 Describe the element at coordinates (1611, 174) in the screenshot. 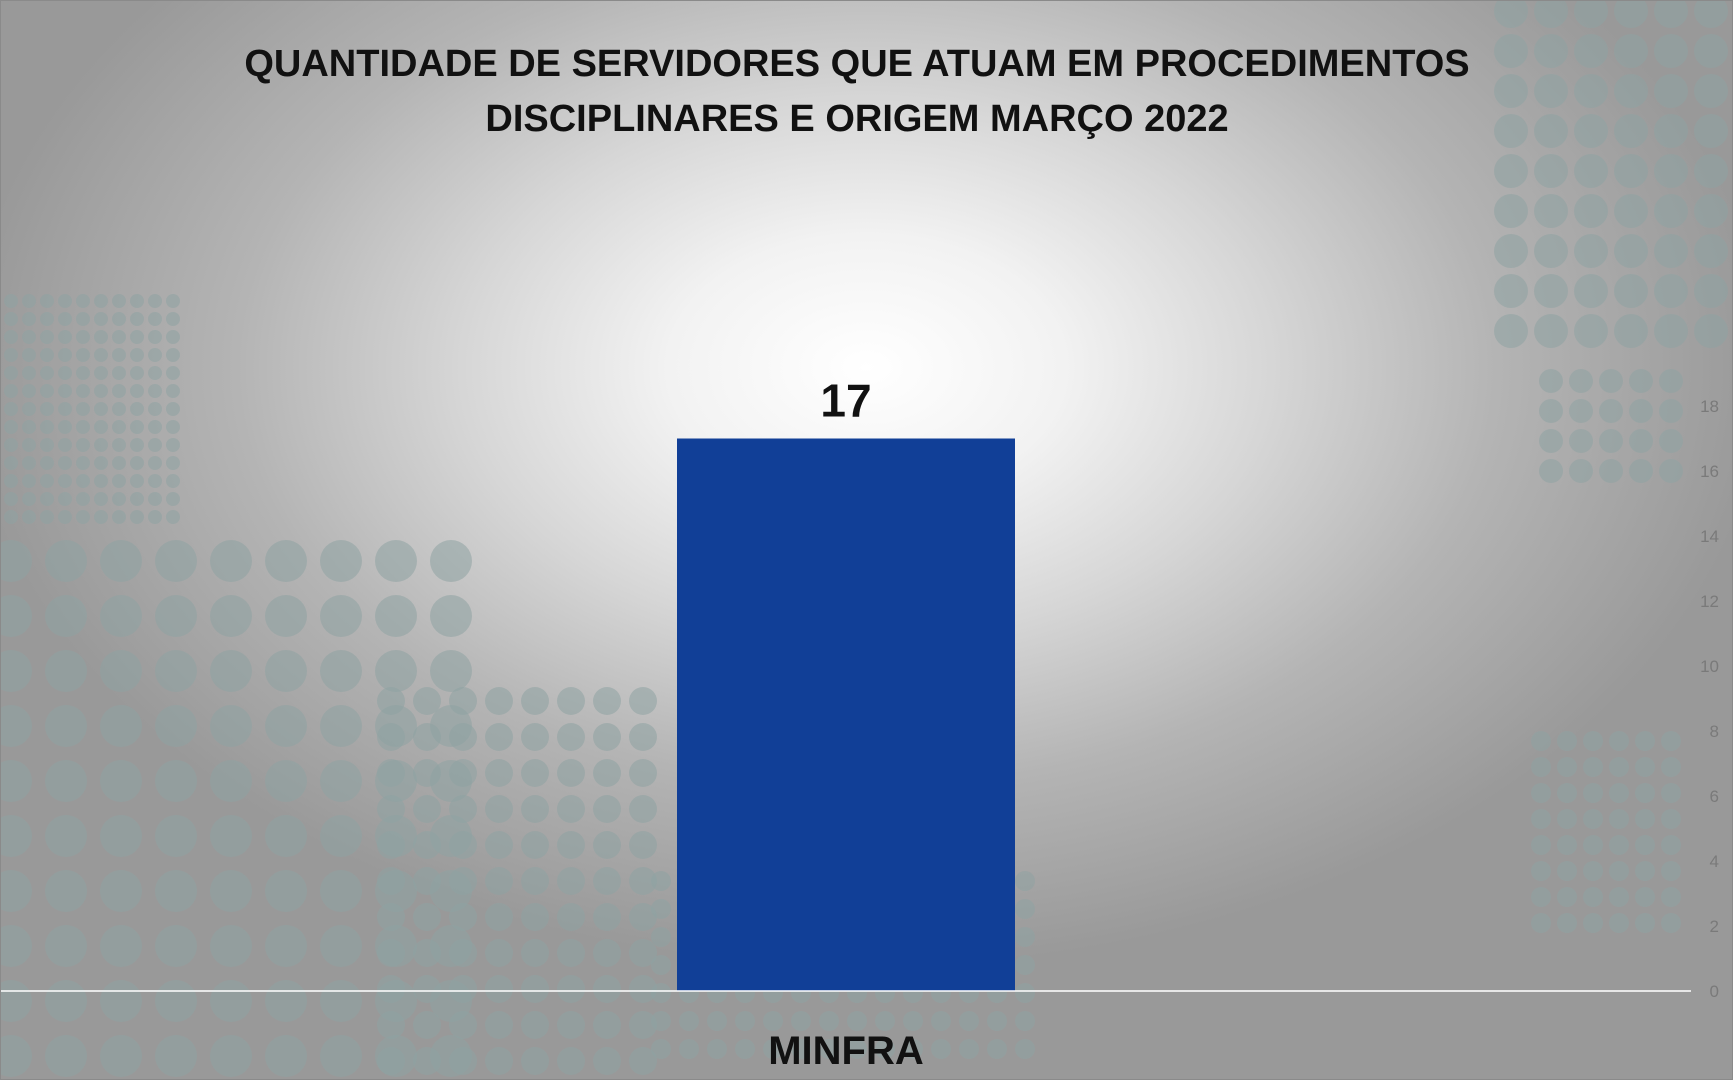

I see `dots-region-e` at that location.